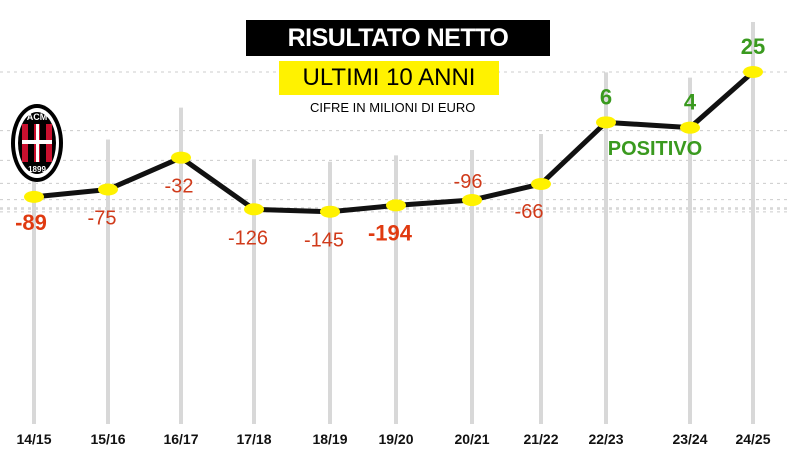  I want to click on unit-note: CIFRE IN MILIONI DI EURO, so click(393, 107).